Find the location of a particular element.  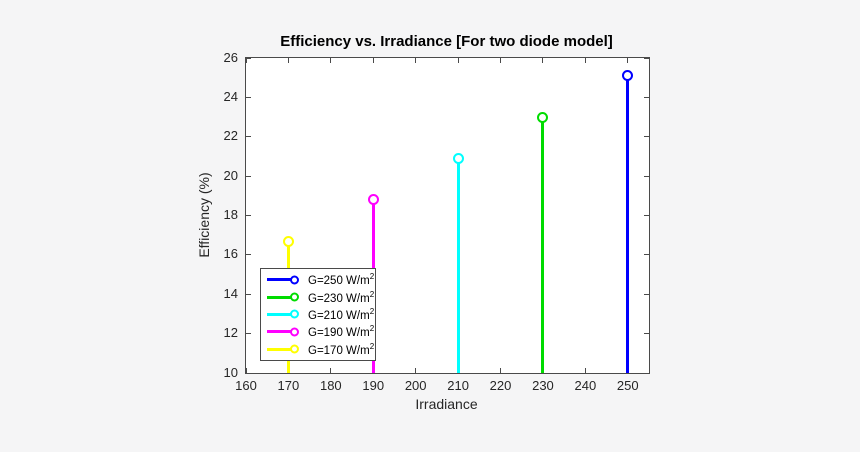

y-tick-label: 26 is located at coordinates (230, 57).